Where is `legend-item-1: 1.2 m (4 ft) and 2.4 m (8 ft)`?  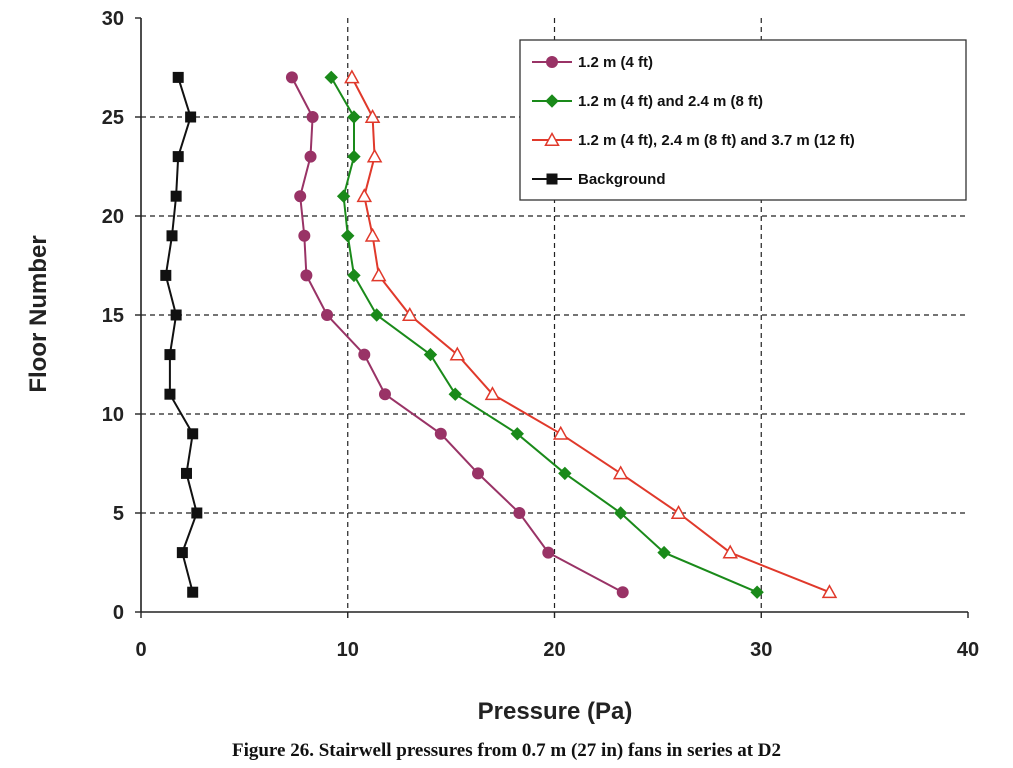
legend-item-1: 1.2 m (4 ft) and 2.4 m (8 ft) is located at coordinates (647, 101).